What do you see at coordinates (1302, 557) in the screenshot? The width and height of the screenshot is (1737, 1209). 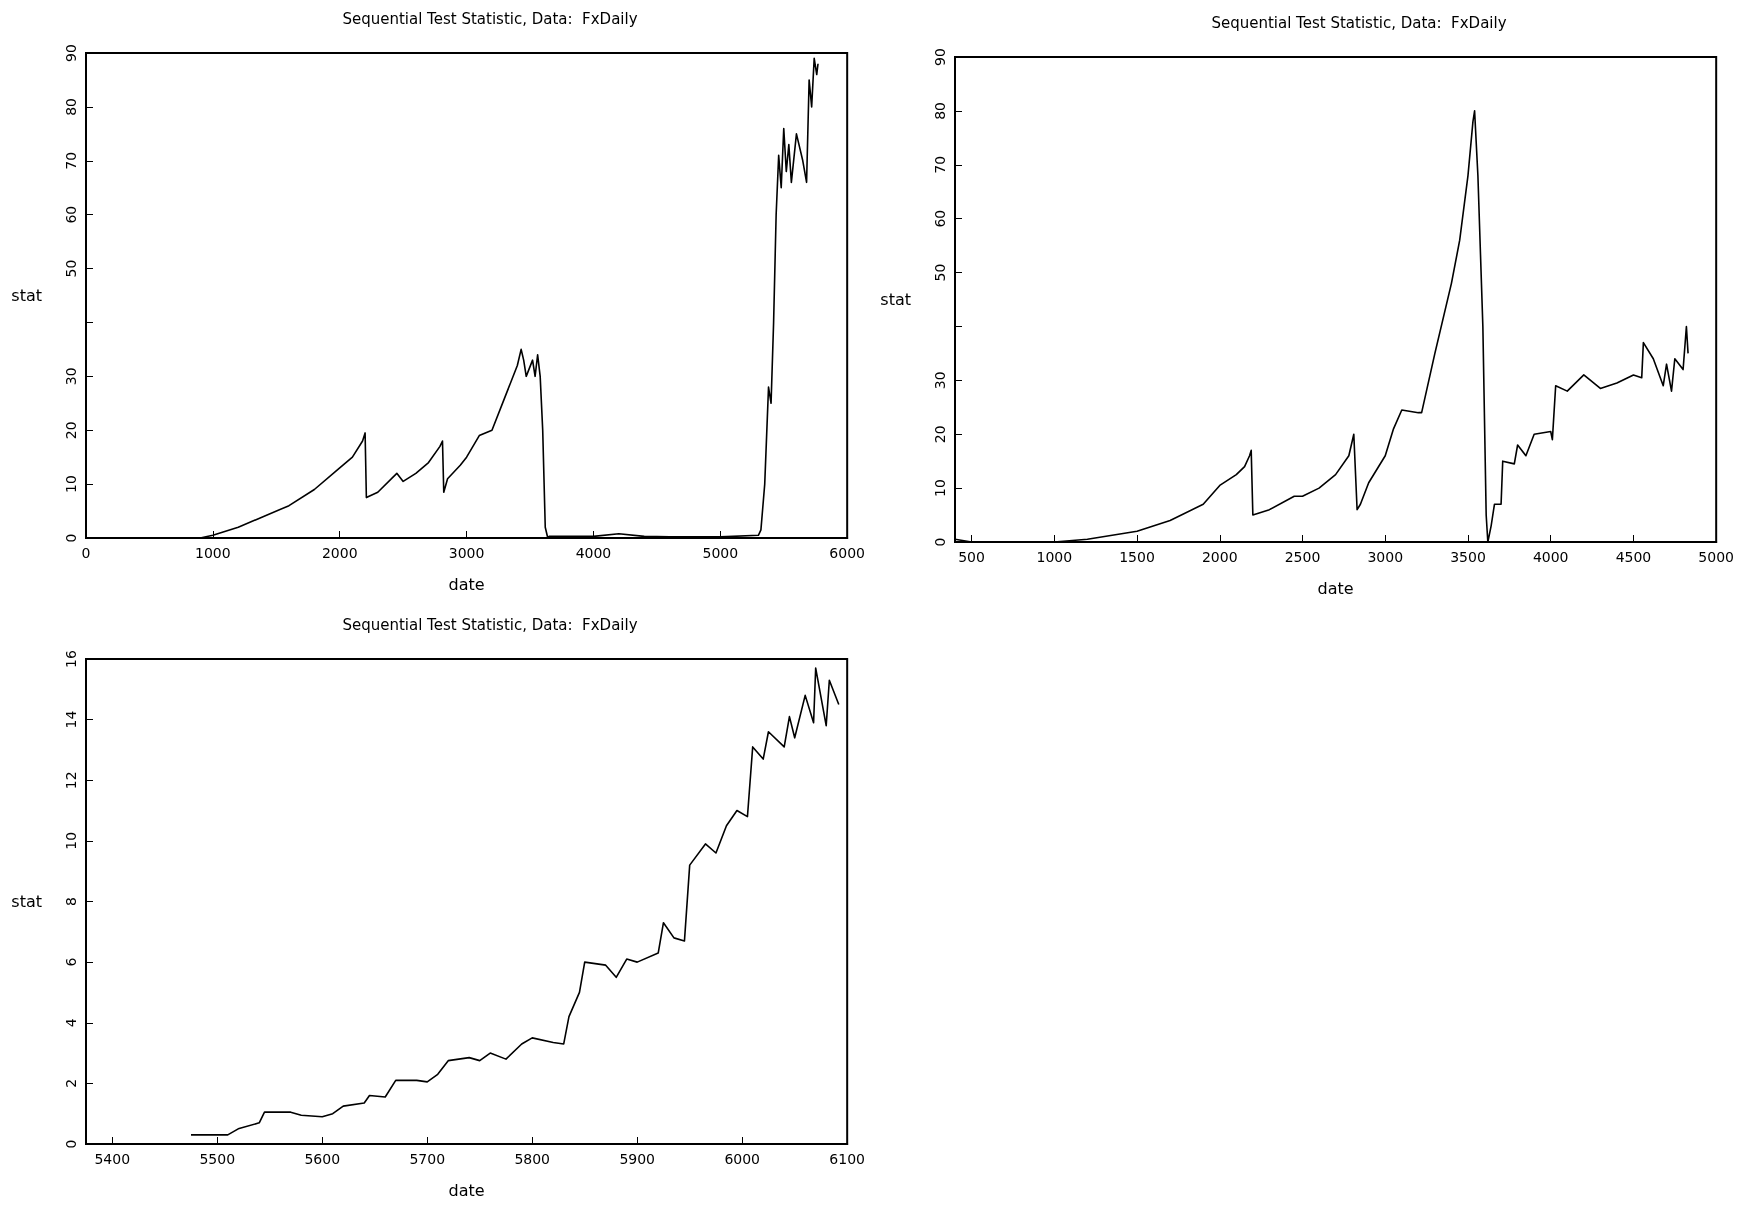 I see `x-tick-label: 2500` at bounding box center [1302, 557].